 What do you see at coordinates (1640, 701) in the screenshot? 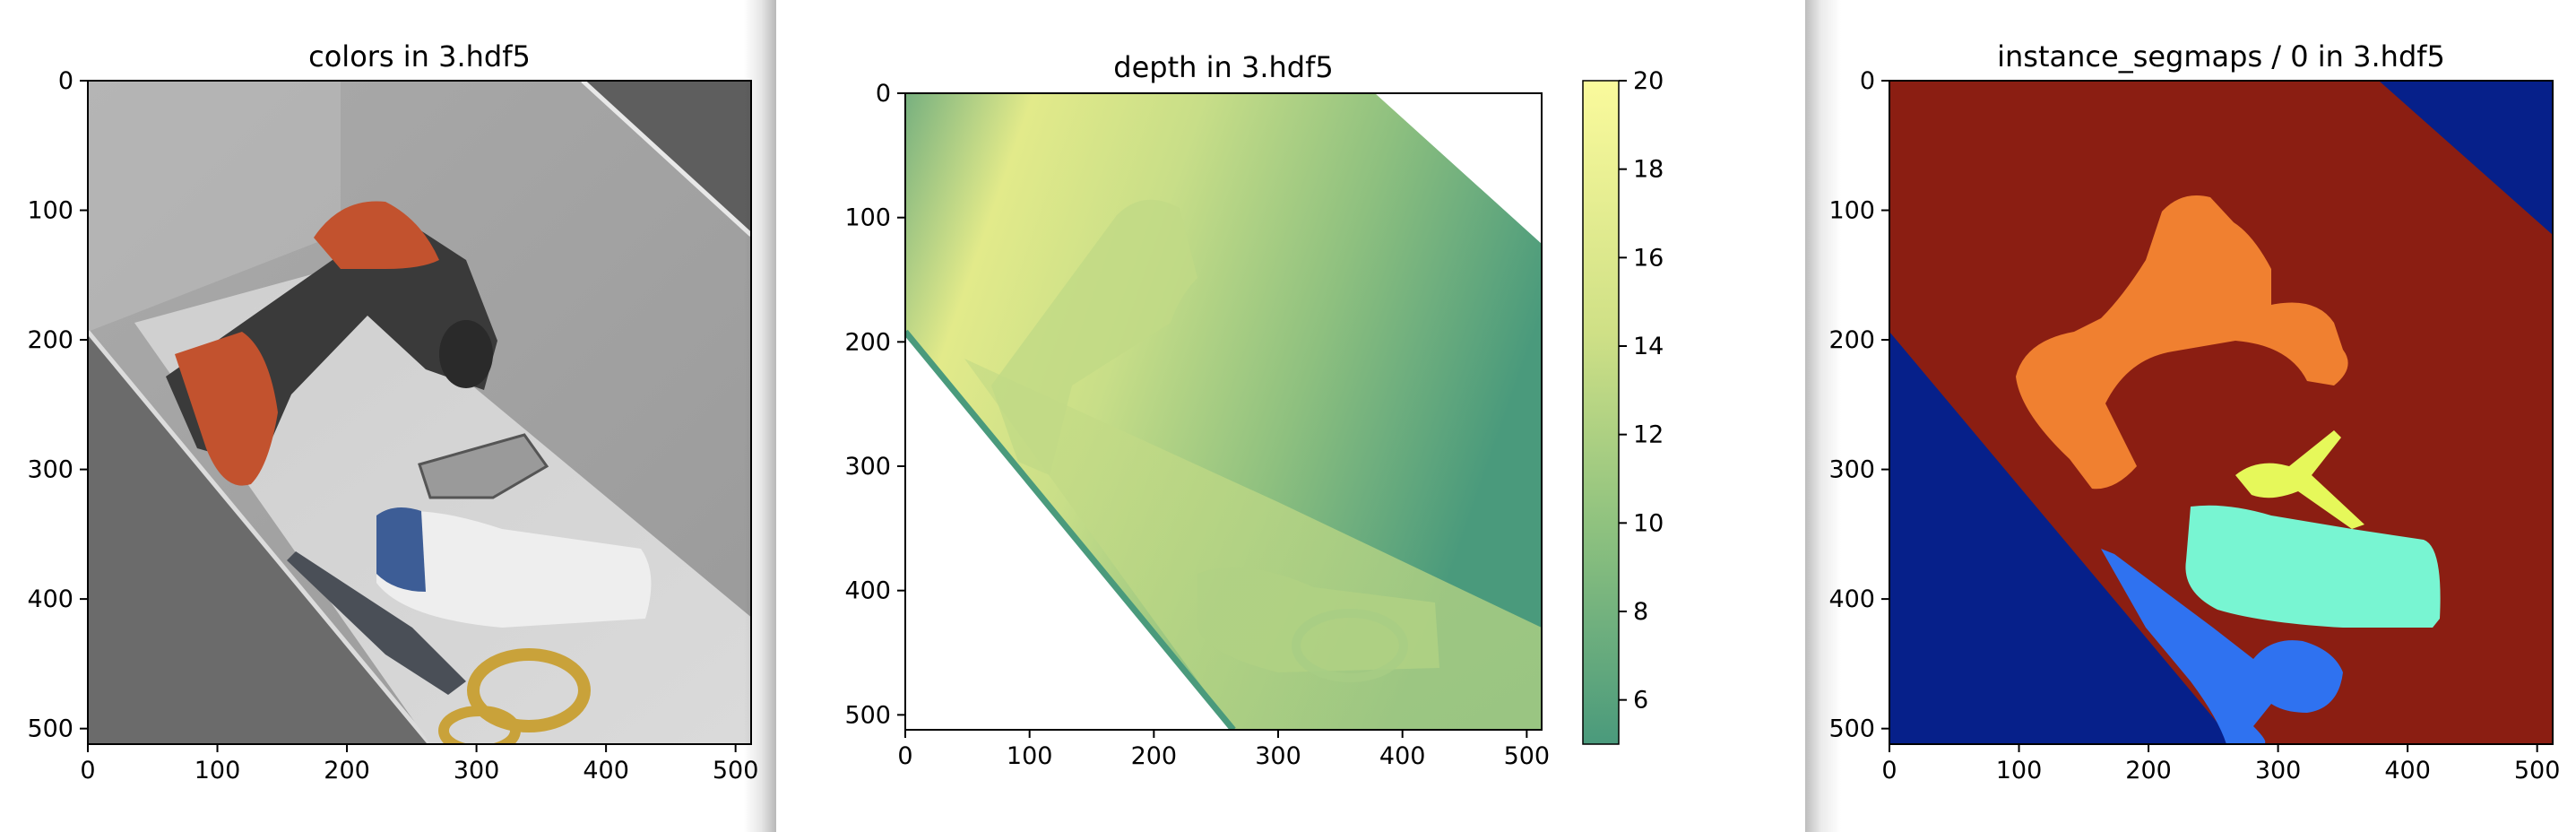
I see `colorbar-tick-label: 6` at bounding box center [1640, 701].